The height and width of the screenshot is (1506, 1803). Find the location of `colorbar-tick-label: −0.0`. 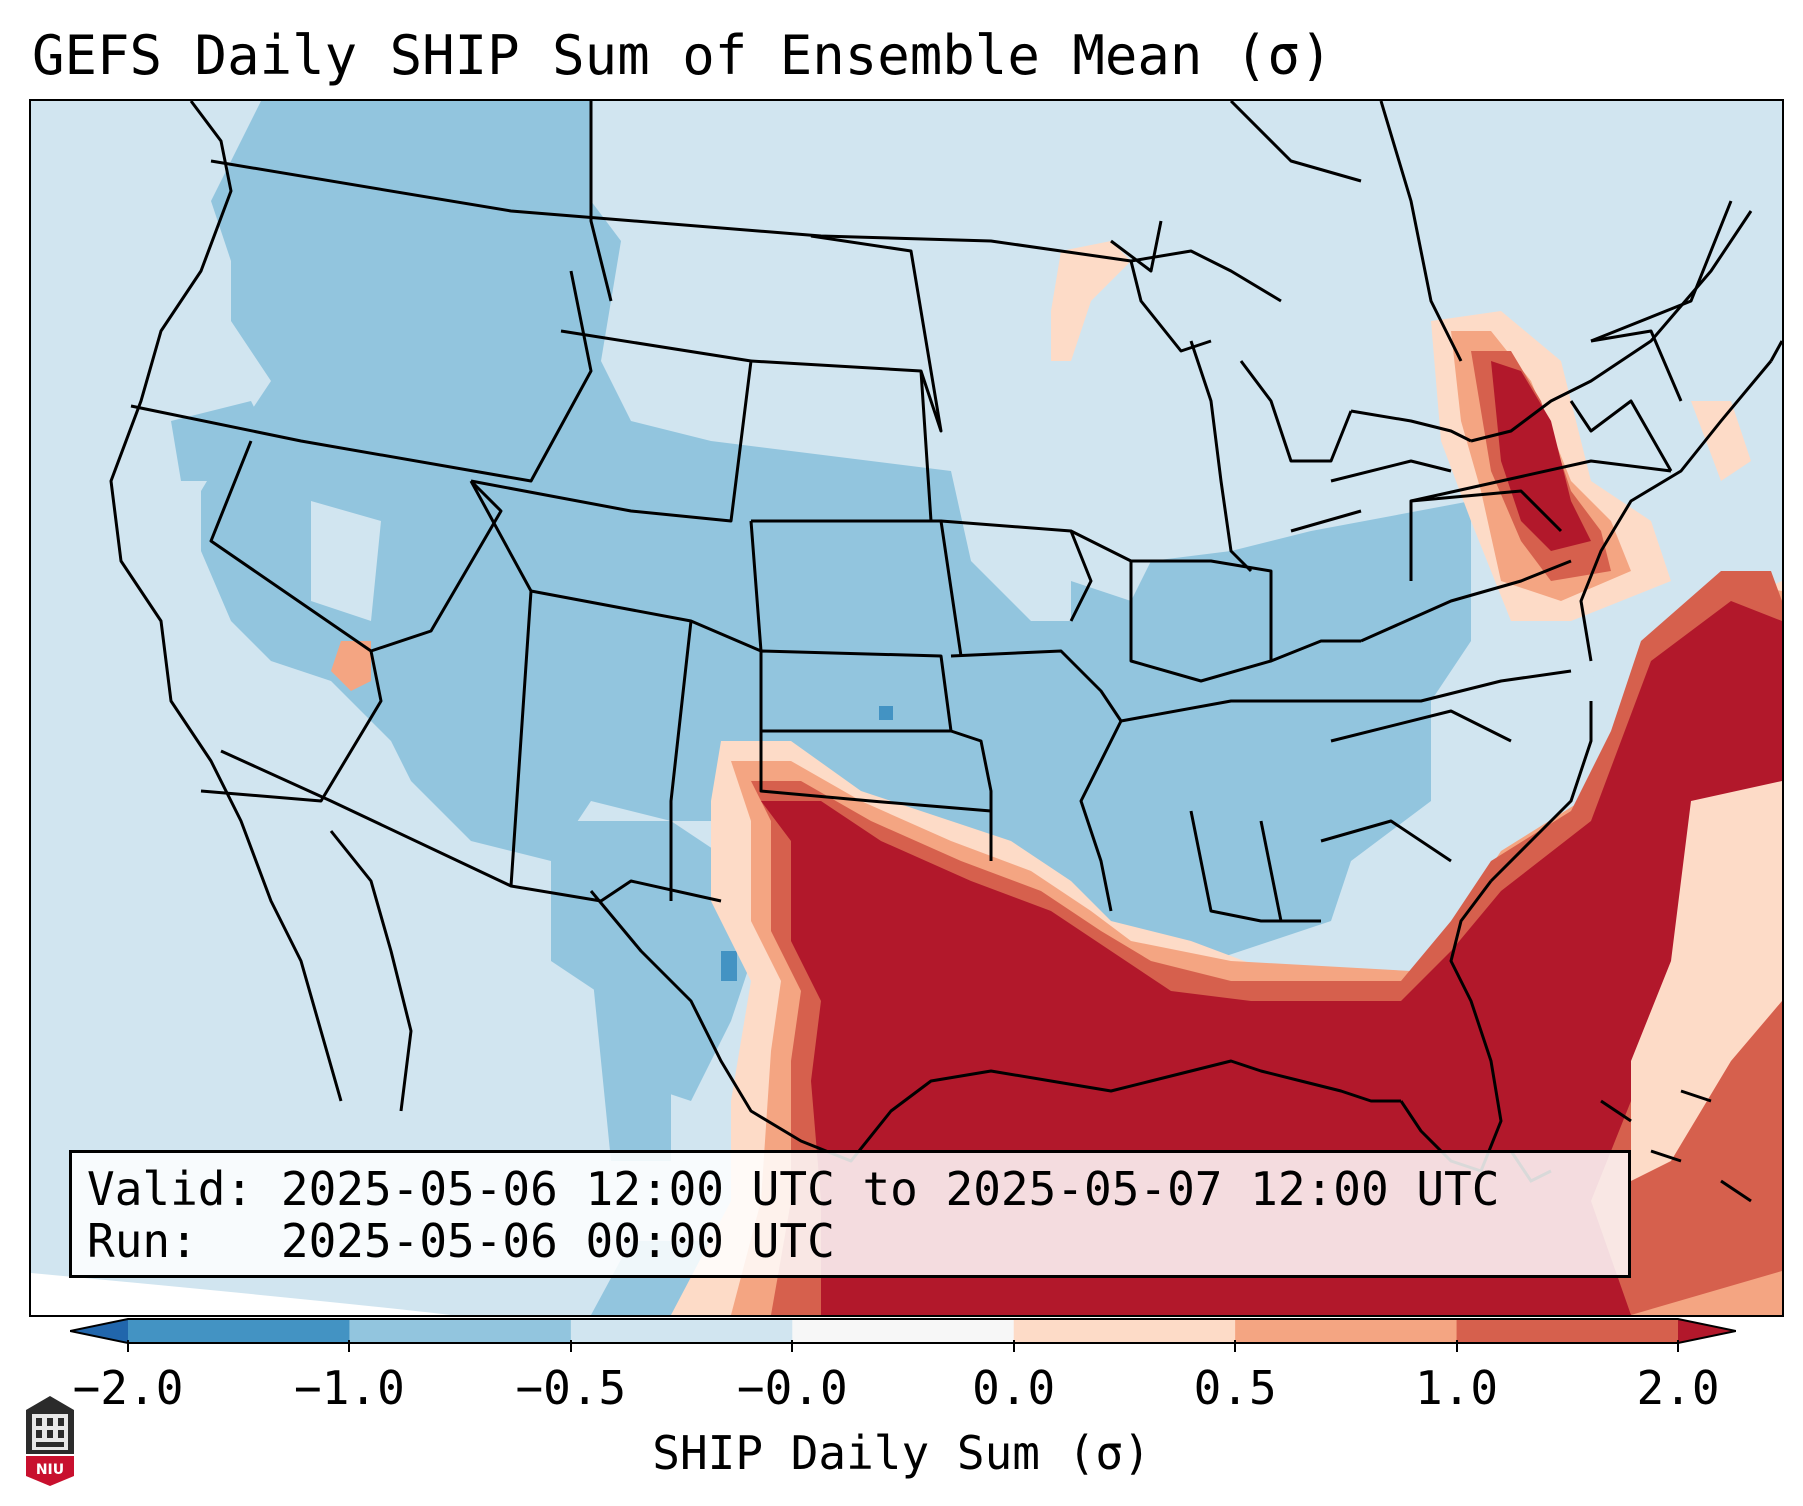

colorbar-tick-label: −0.0 is located at coordinates (792, 1388).